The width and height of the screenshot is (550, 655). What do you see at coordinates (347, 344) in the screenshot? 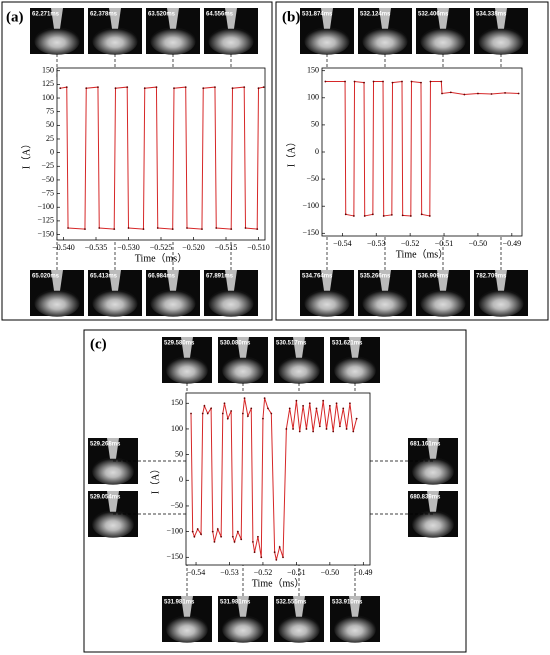
I see `thumbnail-label: 531.621ms` at bounding box center [347, 344].